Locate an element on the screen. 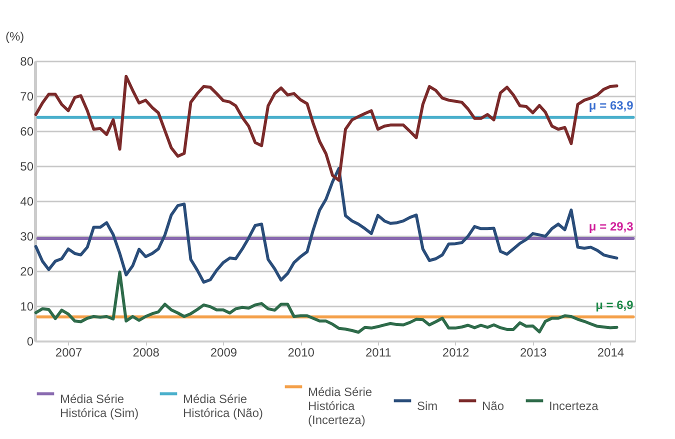  annotation: μ = 63,9 is located at coordinates (611, 105).